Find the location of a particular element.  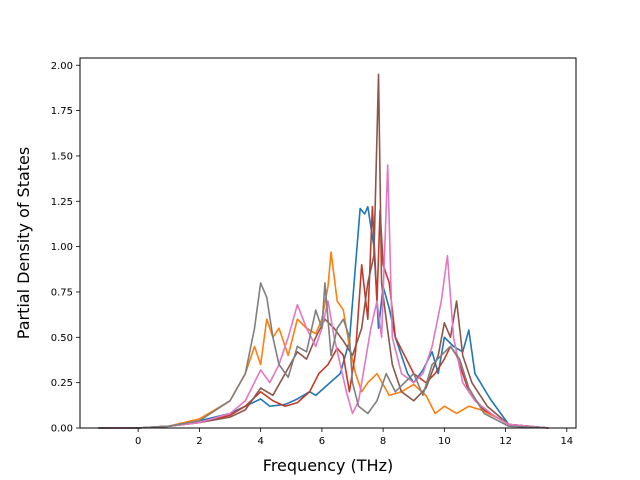

y-tick-label: 0.00 is located at coordinates (62, 429).